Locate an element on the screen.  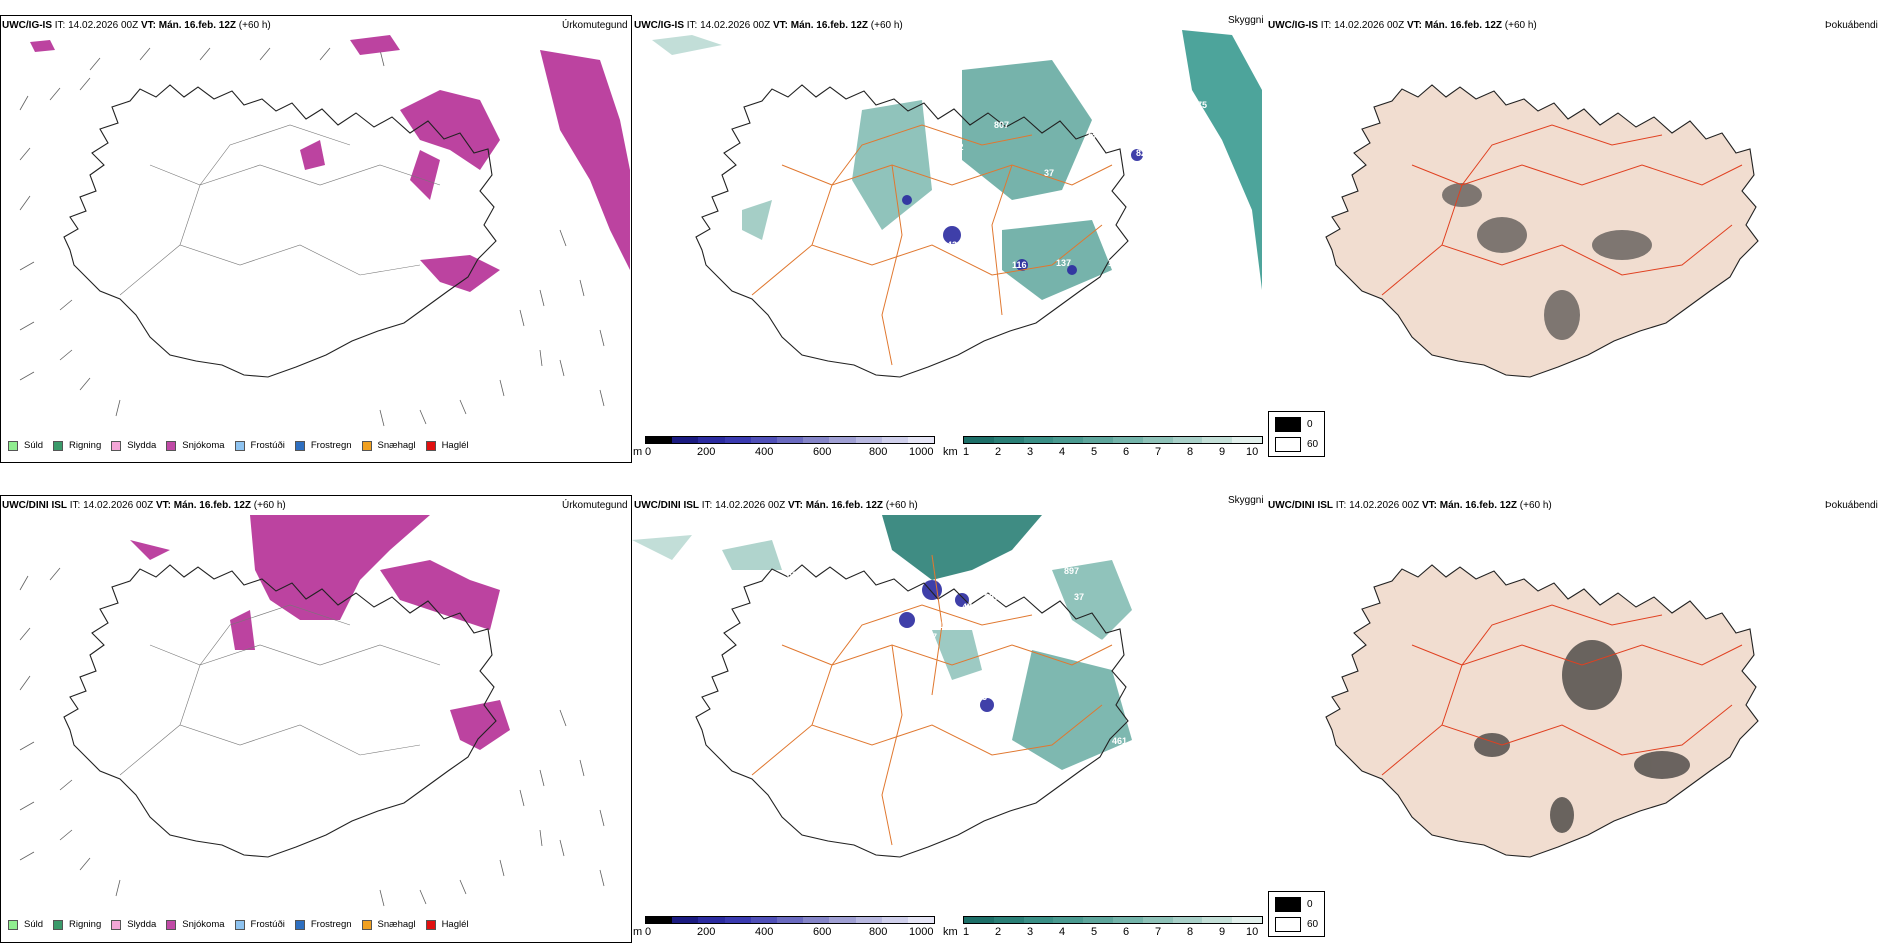
ceiling-unit: m is located at coordinates (638, 452).